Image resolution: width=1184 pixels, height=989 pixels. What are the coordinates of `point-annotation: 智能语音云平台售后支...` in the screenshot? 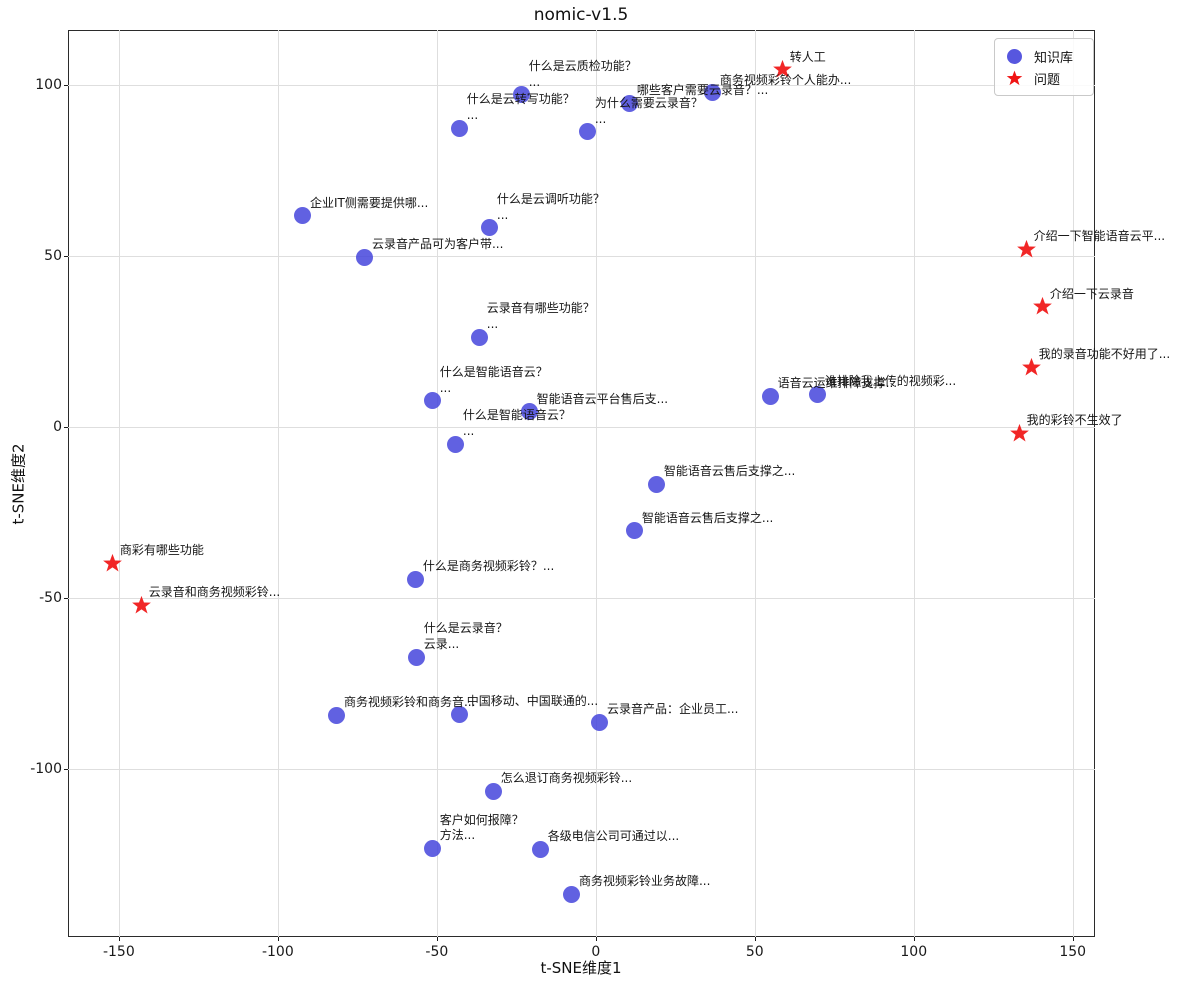 It's located at (602, 398).